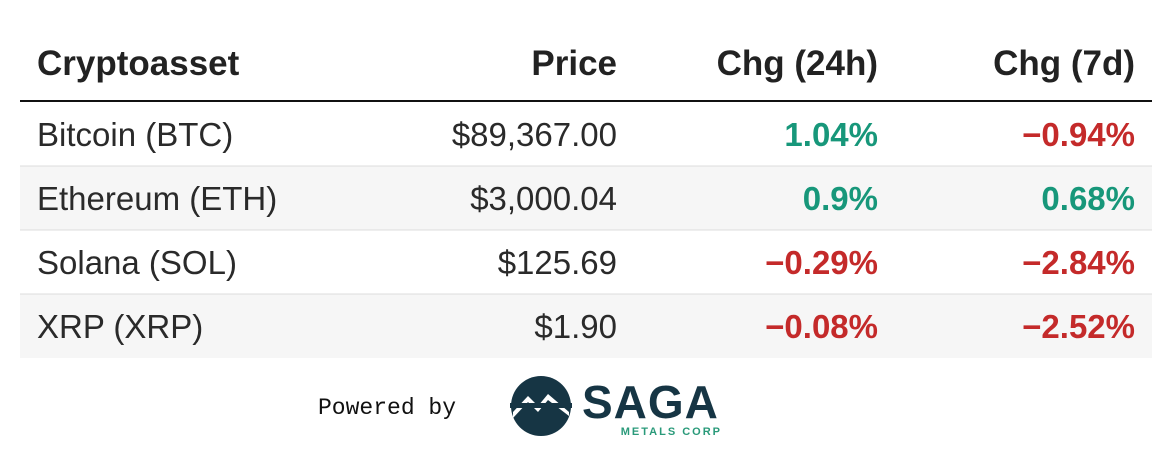 This screenshot has width=1172, height=460. What do you see at coordinates (543, 198) in the screenshot?
I see `price: $3,000.04` at bounding box center [543, 198].